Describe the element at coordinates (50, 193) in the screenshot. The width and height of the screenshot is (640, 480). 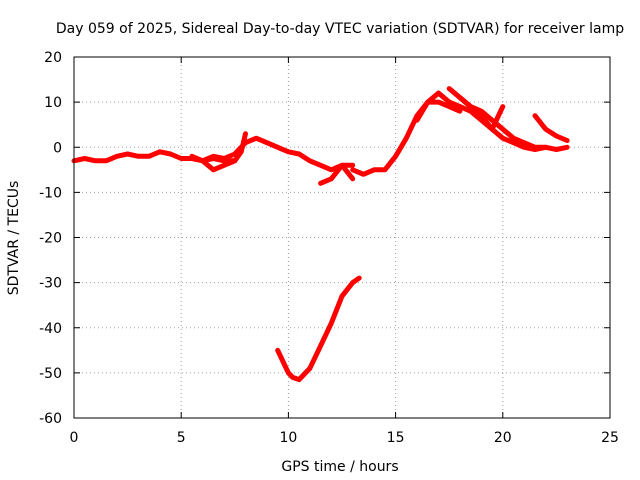
I see `y-tick-label: -10` at that location.